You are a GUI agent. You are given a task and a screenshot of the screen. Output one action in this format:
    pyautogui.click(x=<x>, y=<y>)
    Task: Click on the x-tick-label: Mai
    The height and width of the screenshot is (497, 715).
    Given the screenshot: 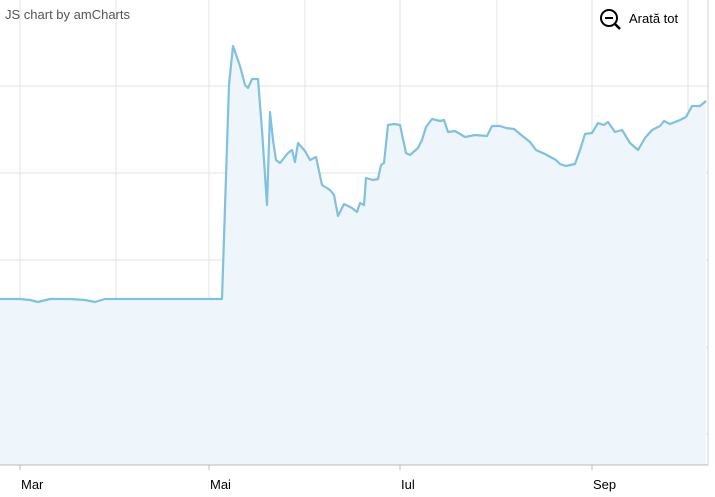 What is the action you would take?
    pyautogui.click(x=220, y=484)
    